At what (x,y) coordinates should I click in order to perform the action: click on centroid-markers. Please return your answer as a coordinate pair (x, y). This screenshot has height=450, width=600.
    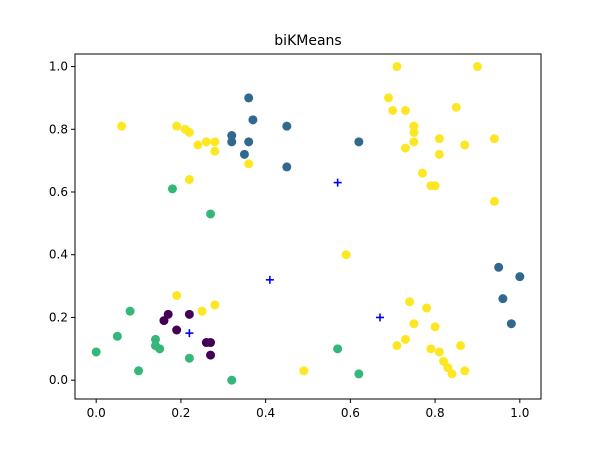
    Looking at the image, I should click on (285, 258).